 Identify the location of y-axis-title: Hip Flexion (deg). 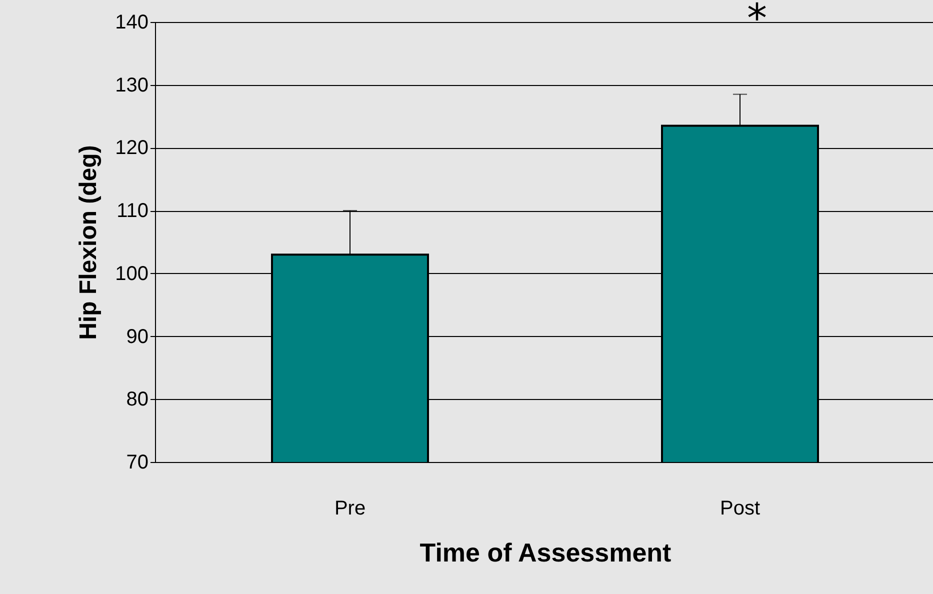
(88, 242).